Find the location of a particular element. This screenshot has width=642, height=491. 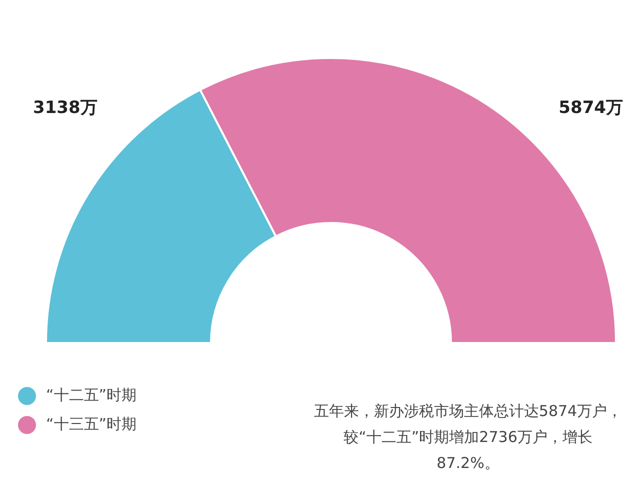

data-label: 3138万 is located at coordinates (65, 108).